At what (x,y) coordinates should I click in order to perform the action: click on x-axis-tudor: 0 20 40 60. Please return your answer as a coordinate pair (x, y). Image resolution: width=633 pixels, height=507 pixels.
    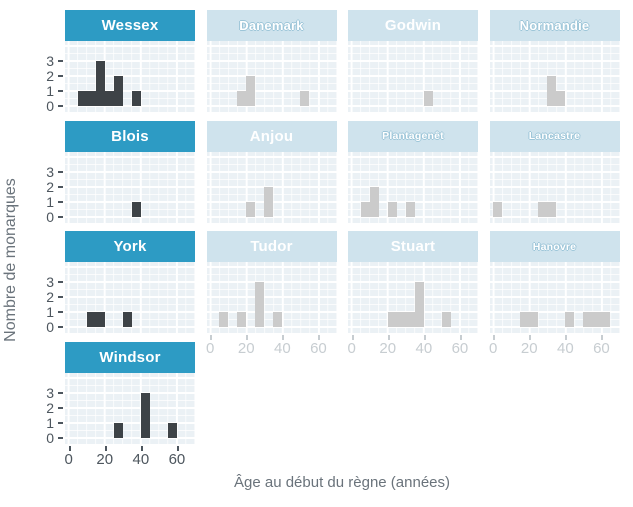
    Looking at the image, I should click on (271, 349).